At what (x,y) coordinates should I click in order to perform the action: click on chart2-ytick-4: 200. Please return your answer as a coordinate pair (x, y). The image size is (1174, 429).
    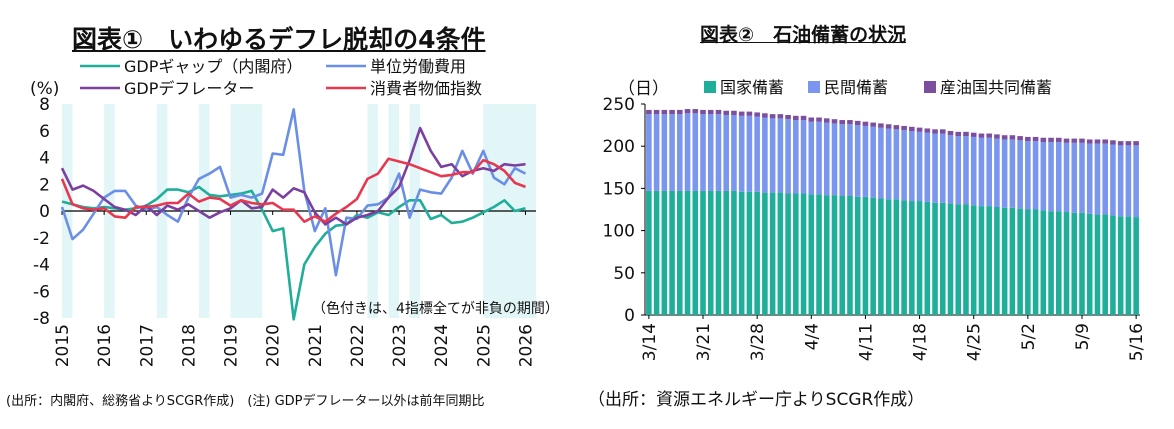
    Looking at the image, I should click on (619, 147).